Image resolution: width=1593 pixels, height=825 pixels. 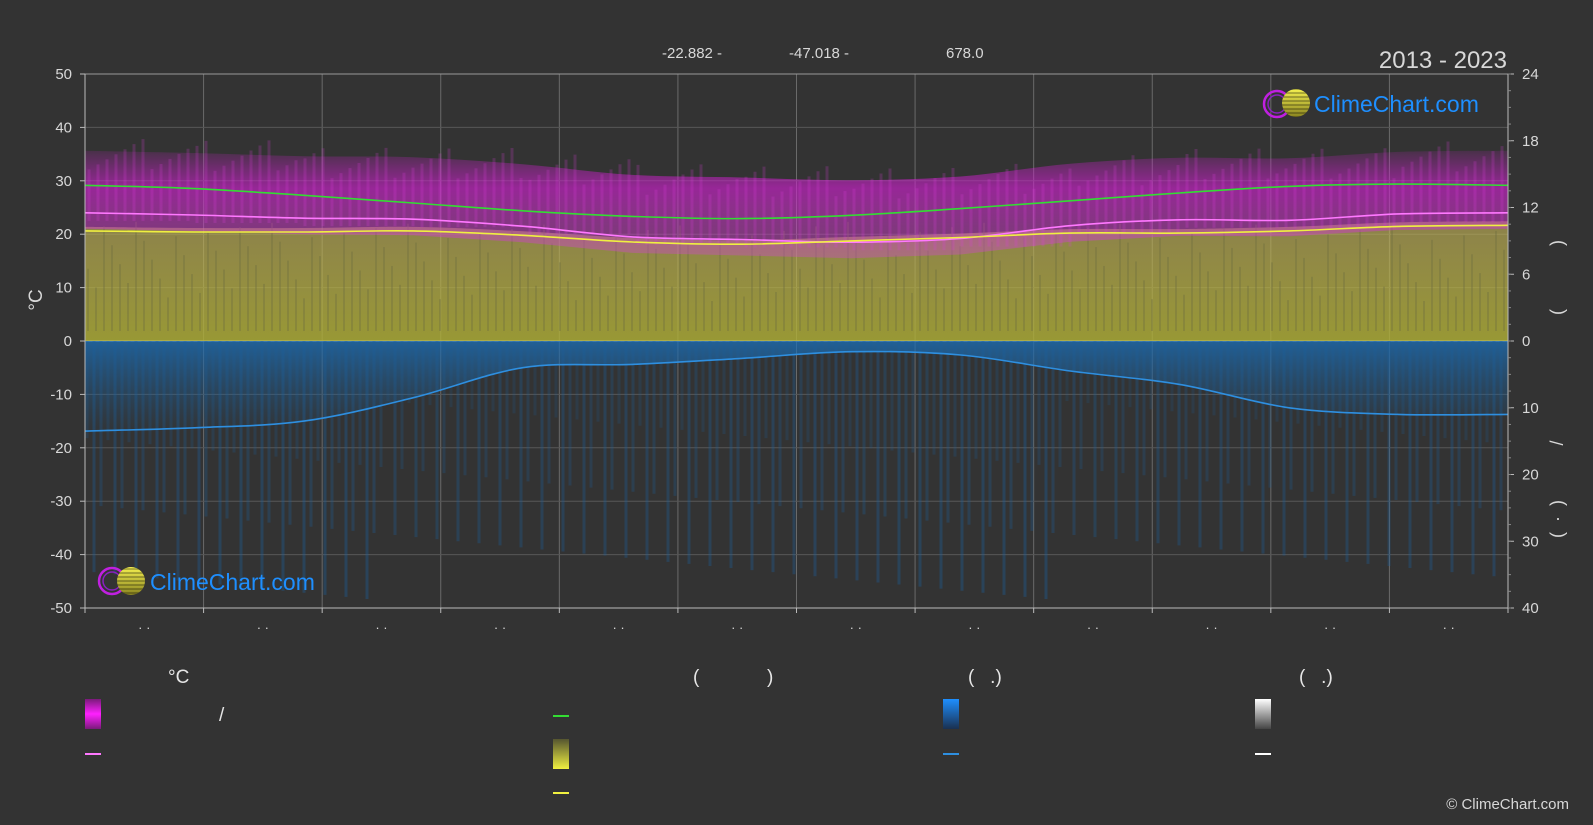 What do you see at coordinates (796, 201) in the screenshot?
I see `daylight-line` at bounding box center [796, 201].